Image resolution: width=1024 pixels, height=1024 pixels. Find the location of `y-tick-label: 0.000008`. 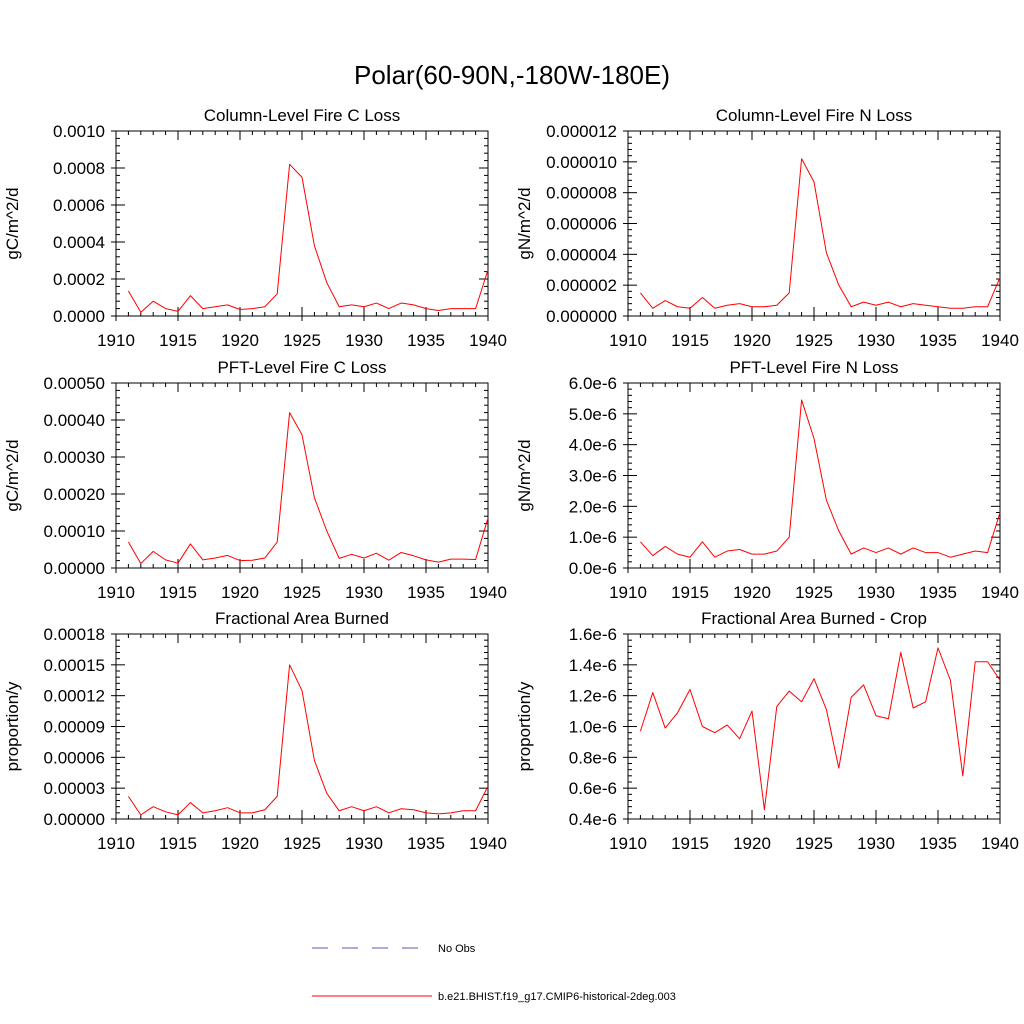

y-tick-label: 0.000008 is located at coordinates (581, 193).